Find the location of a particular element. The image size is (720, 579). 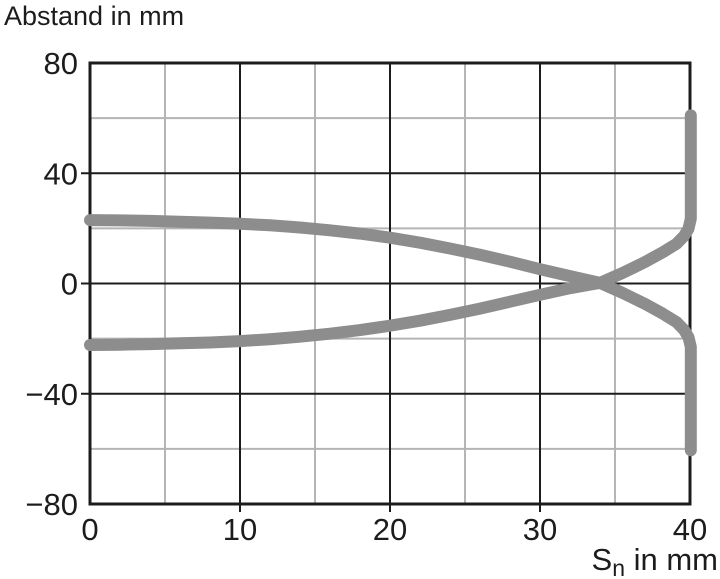

y-tick-label: 0 is located at coordinates (69, 284).